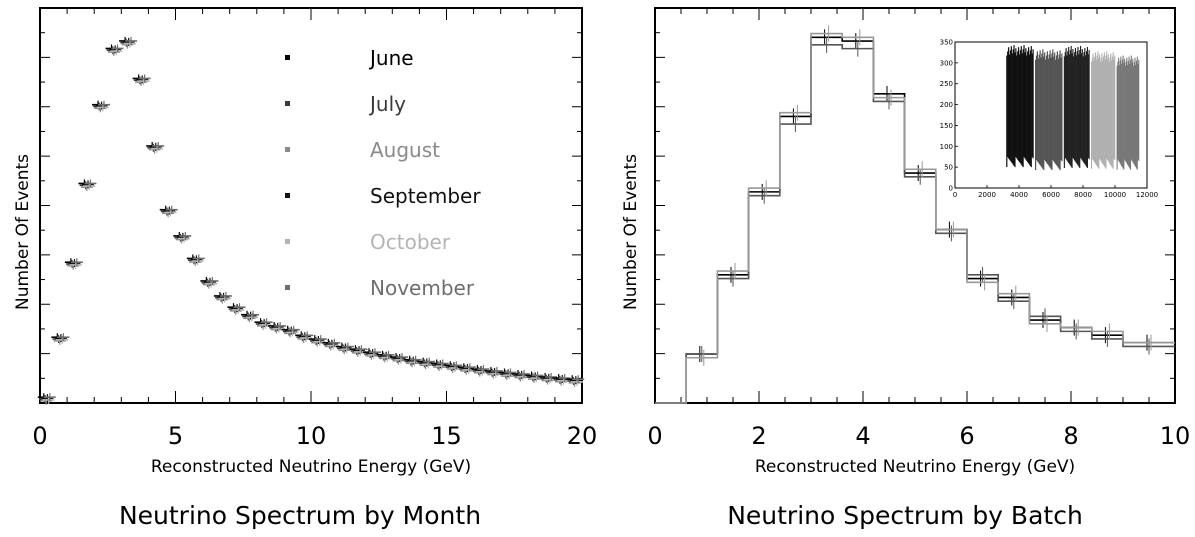  Describe the element at coordinates (391, 58) in the screenshot. I see `legend-entry: June` at that location.